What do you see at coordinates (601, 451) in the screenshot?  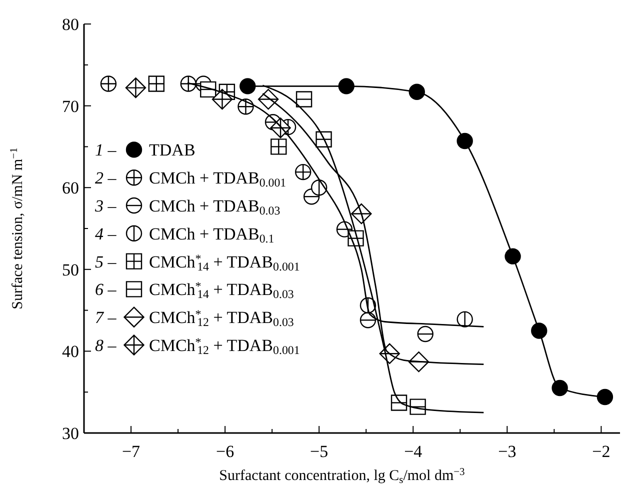 I see `x-tick-label: −2` at bounding box center [601, 451].